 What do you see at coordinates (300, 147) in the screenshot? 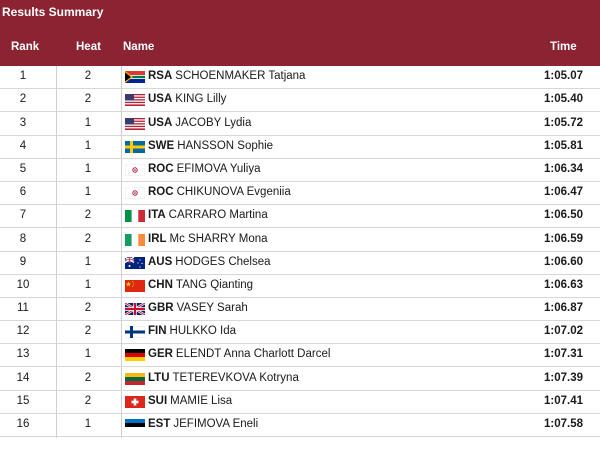
I see `table-row: 4 1 SWE HANSSON Sophie 1:05.81` at bounding box center [300, 147].